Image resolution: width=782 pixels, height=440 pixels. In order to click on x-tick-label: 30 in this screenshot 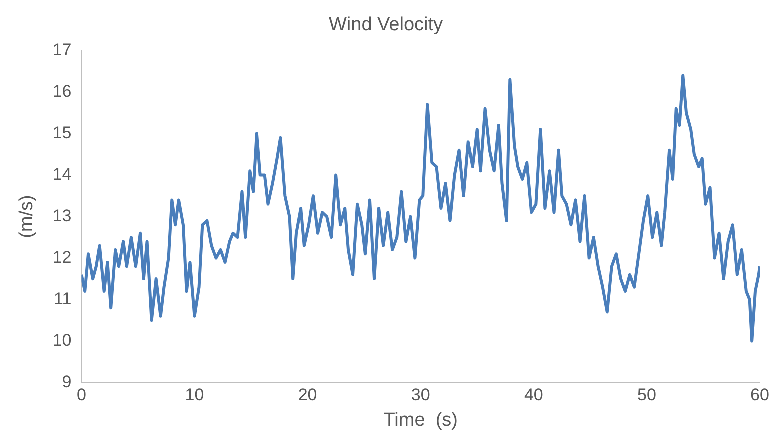, I will do `click(420, 395)`.